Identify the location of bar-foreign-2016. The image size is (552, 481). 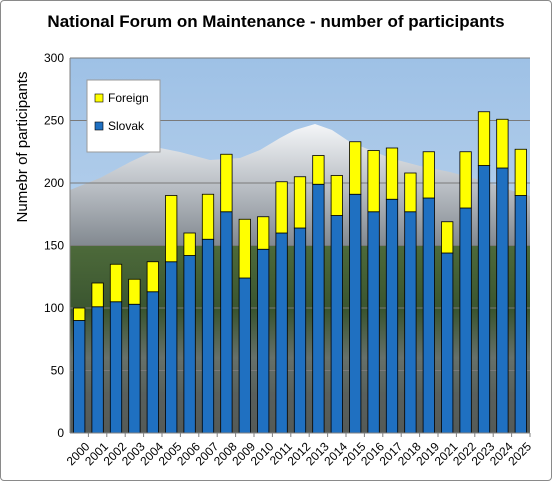
(373, 181).